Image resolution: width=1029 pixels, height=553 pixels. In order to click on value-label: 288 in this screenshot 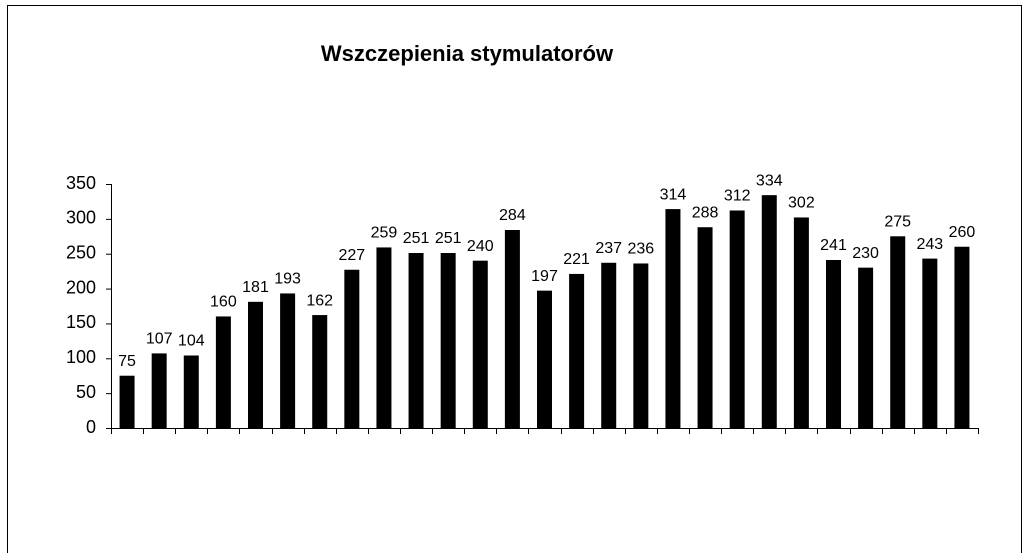, I will do `click(705, 212)`.